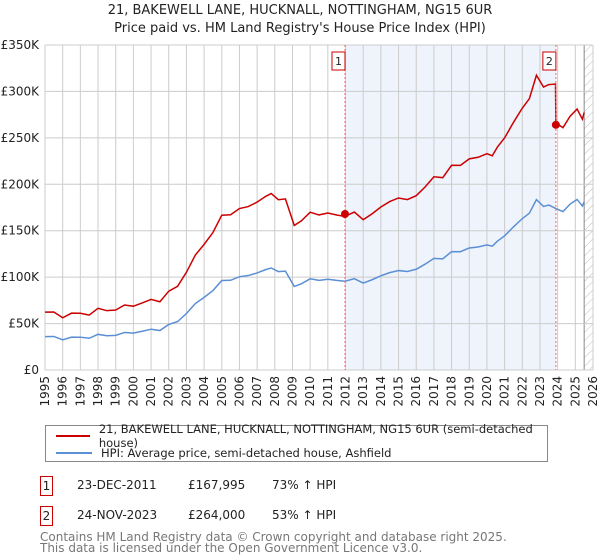  What do you see at coordinates (257, 391) in the screenshot?
I see `x-tick-label: 2007` at bounding box center [257, 391].